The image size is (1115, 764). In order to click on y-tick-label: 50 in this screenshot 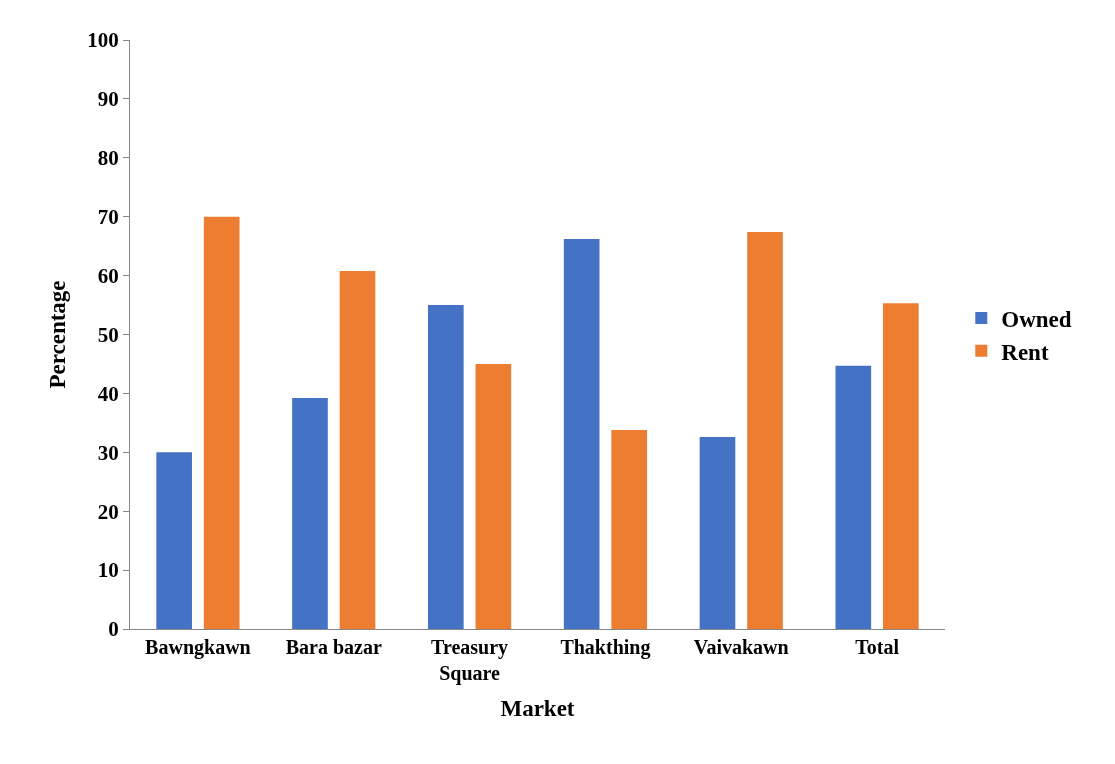, I will do `click(108, 334)`.